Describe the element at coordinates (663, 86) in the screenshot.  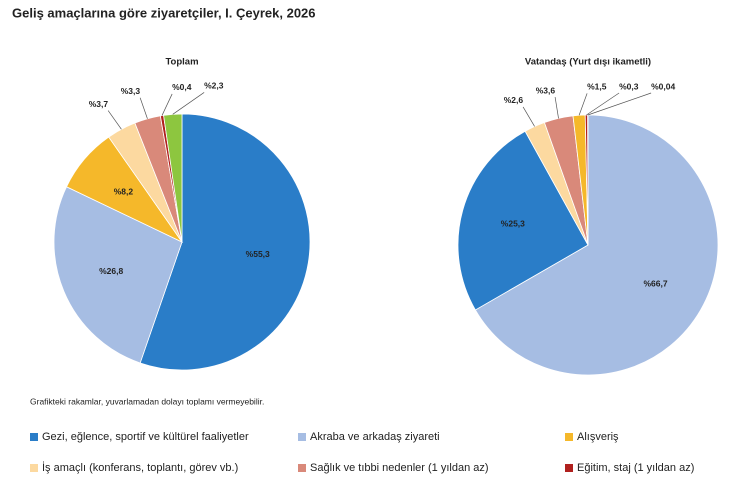
I see `slice-label: %0,04` at that location.